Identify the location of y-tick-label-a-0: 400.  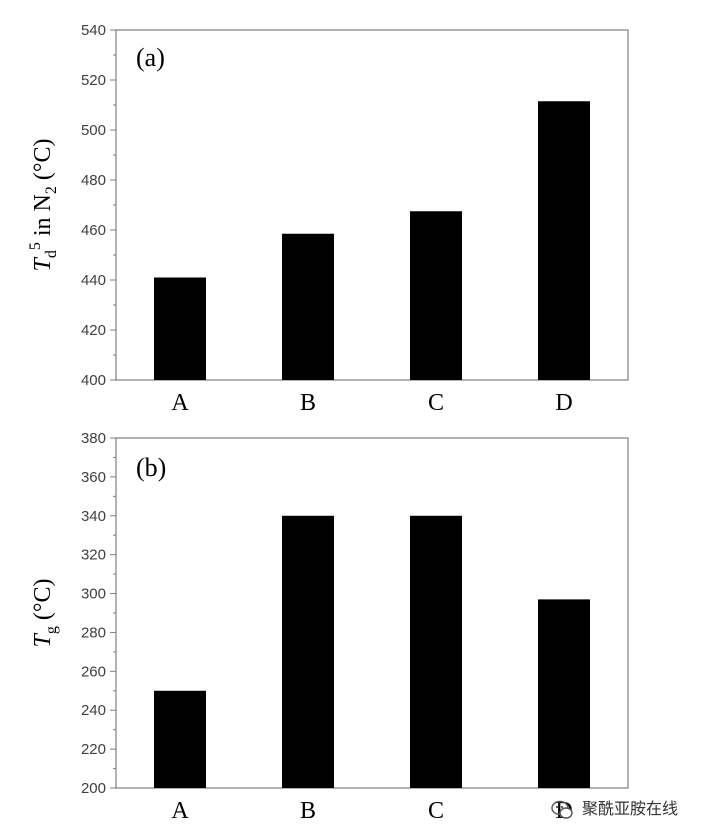
(93, 380).